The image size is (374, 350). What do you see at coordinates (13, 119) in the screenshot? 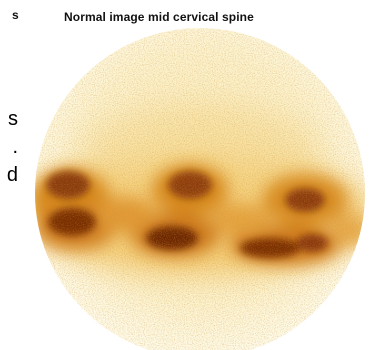
I see `edge-line: s` at bounding box center [13, 119].